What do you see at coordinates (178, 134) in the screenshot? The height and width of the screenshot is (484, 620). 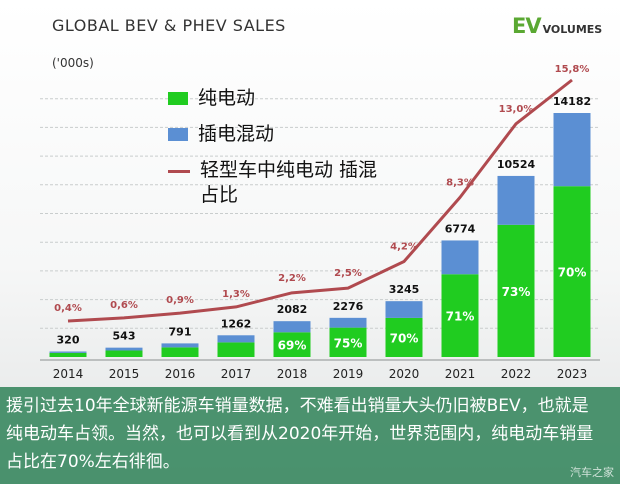 I see `legend-swatch-phev` at bounding box center [178, 134].